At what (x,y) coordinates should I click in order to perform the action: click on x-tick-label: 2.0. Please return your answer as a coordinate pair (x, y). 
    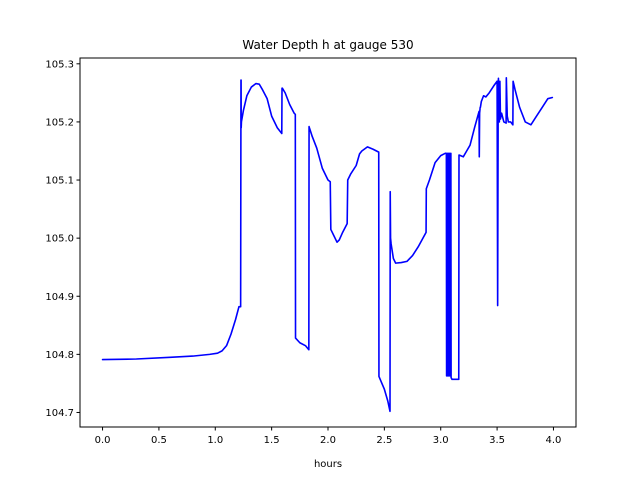
    Looking at the image, I should click on (328, 440).